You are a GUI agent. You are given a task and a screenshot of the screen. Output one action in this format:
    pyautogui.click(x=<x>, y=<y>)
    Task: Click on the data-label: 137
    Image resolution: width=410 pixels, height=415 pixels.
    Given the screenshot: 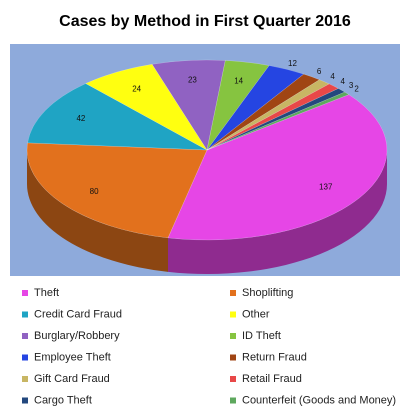 What is the action you would take?
    pyautogui.click(x=326, y=187)
    